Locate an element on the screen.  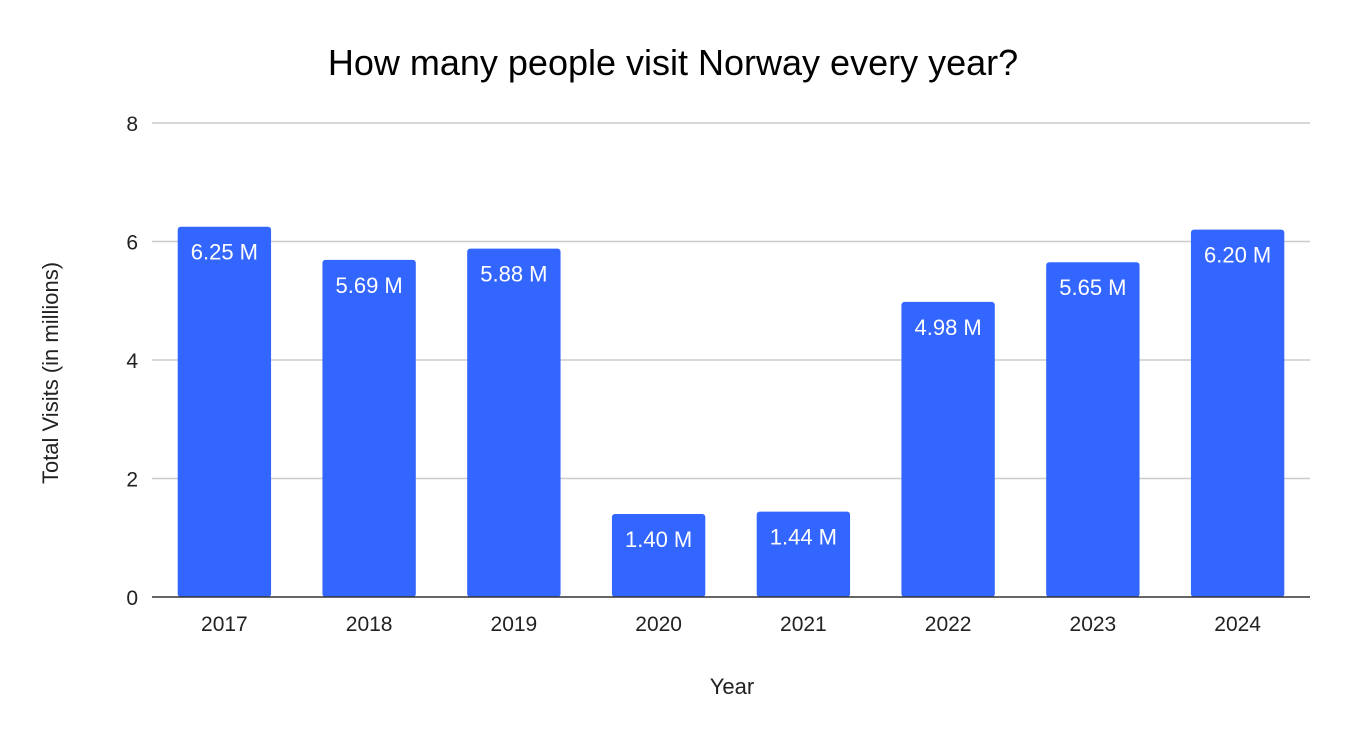
data-label: 4.98 M is located at coordinates (947, 327).